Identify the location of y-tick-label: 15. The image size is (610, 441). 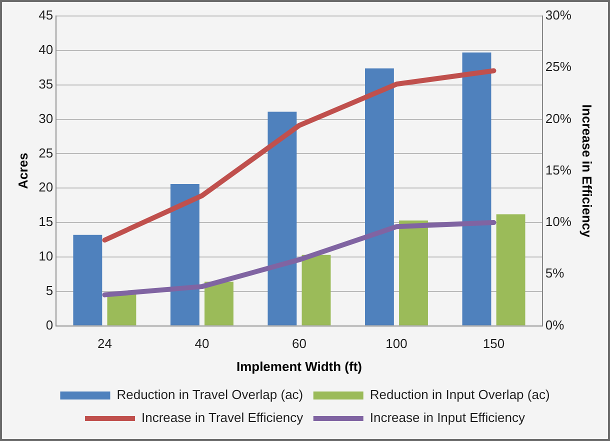
(46, 222).